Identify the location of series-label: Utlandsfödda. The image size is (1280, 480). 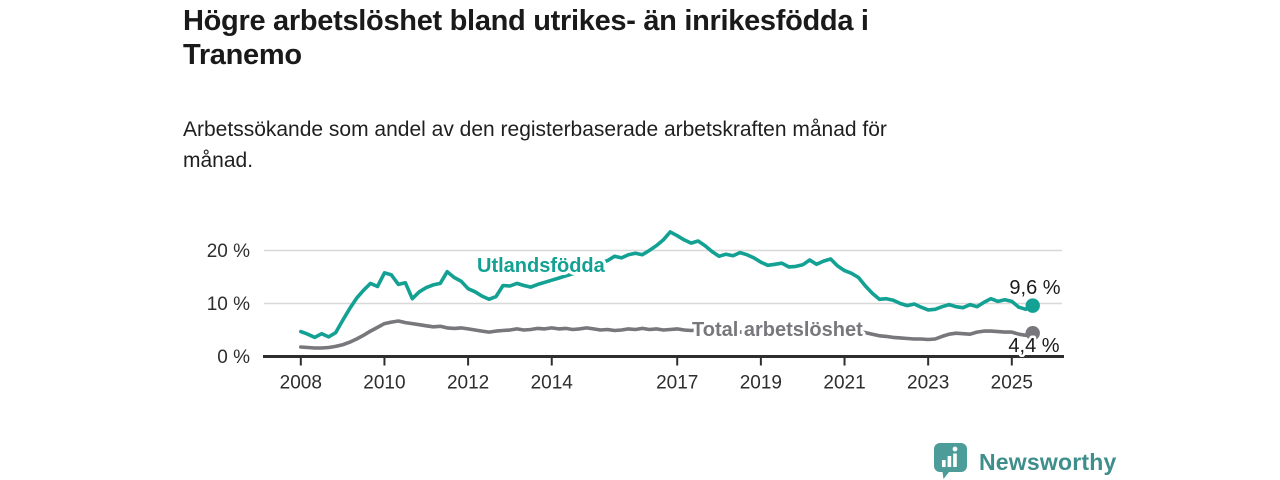
(541, 266).